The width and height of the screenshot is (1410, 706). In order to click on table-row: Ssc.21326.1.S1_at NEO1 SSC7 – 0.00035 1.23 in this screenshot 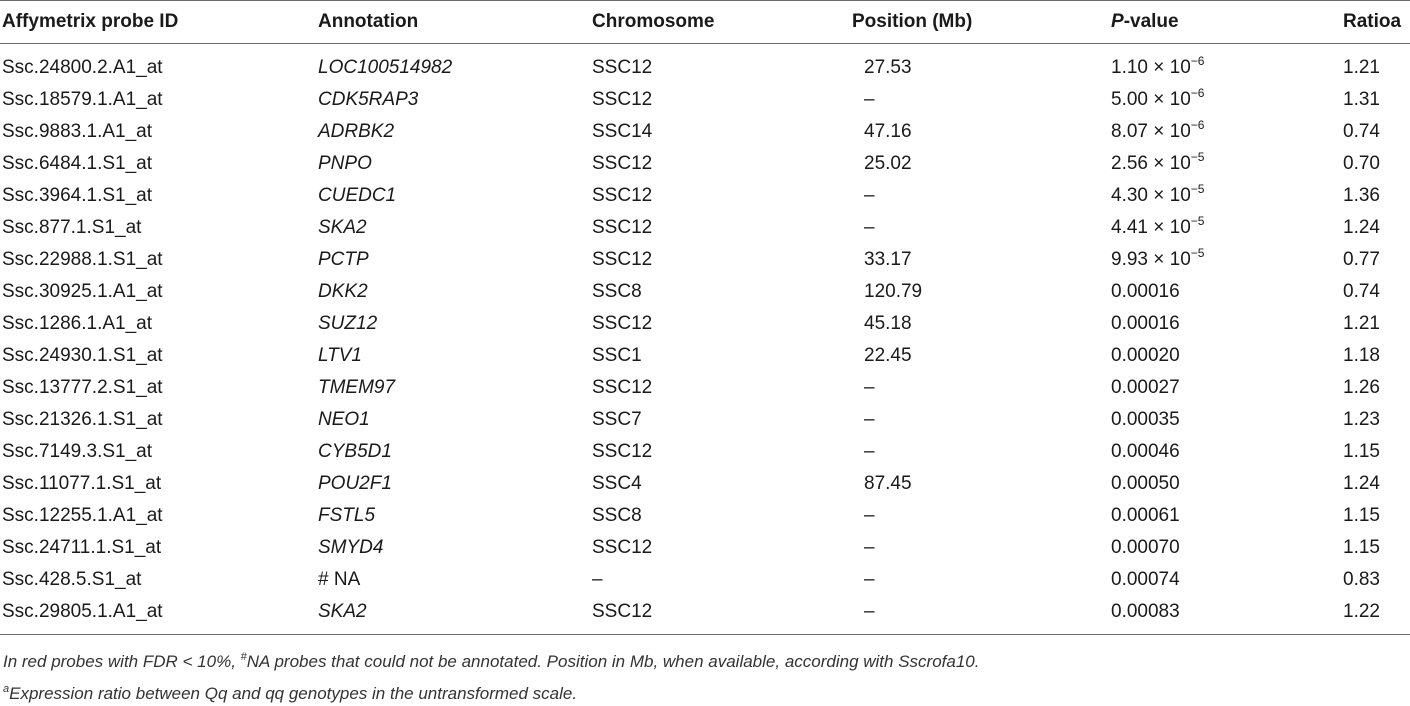, I will do `click(705, 420)`.